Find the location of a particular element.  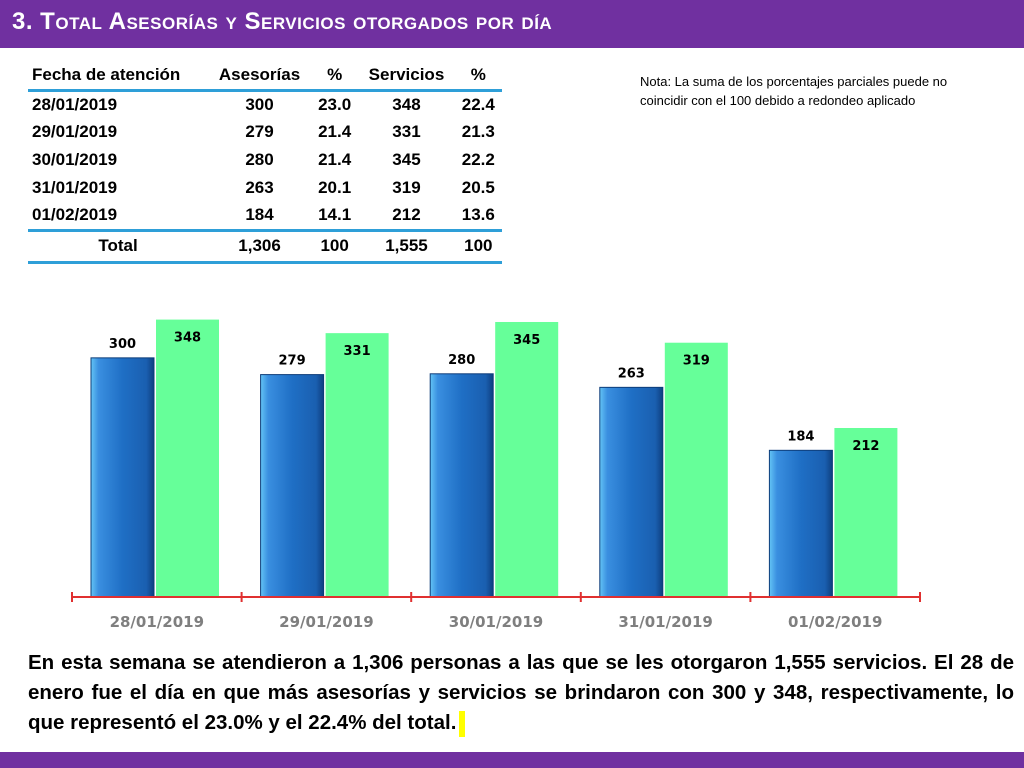

data-label-asesorias: 263 is located at coordinates (631, 373).